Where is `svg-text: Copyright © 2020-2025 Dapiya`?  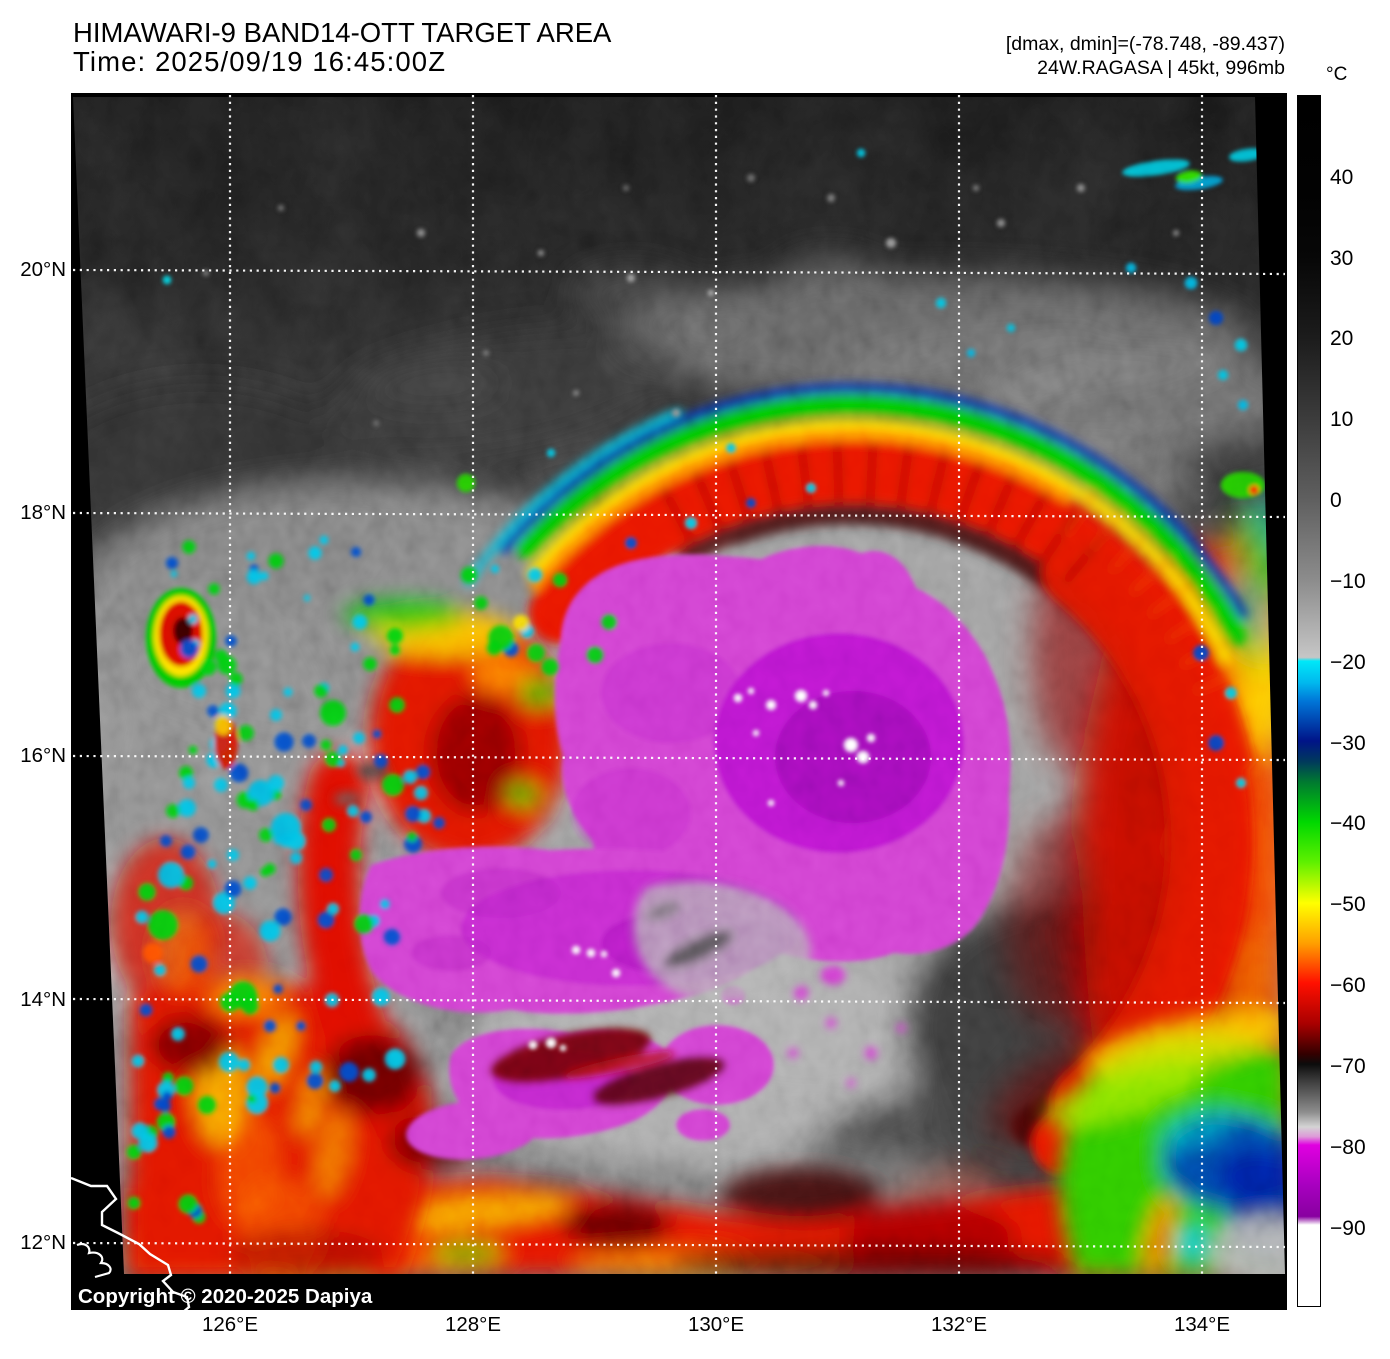 svg-text: Copyright © 2020-2025 Dapiya is located at coordinates (225, 1296).